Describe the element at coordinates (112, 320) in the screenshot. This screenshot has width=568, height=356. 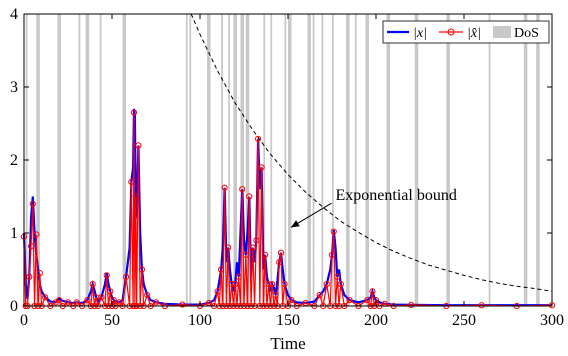
I see `x-tick-label: 50` at that location.